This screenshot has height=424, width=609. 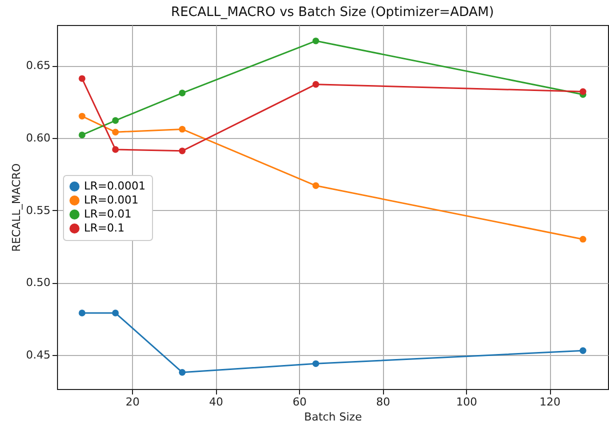 What do you see at coordinates (467, 402) in the screenshot?
I see `x-tick-label: 100` at bounding box center [467, 402].